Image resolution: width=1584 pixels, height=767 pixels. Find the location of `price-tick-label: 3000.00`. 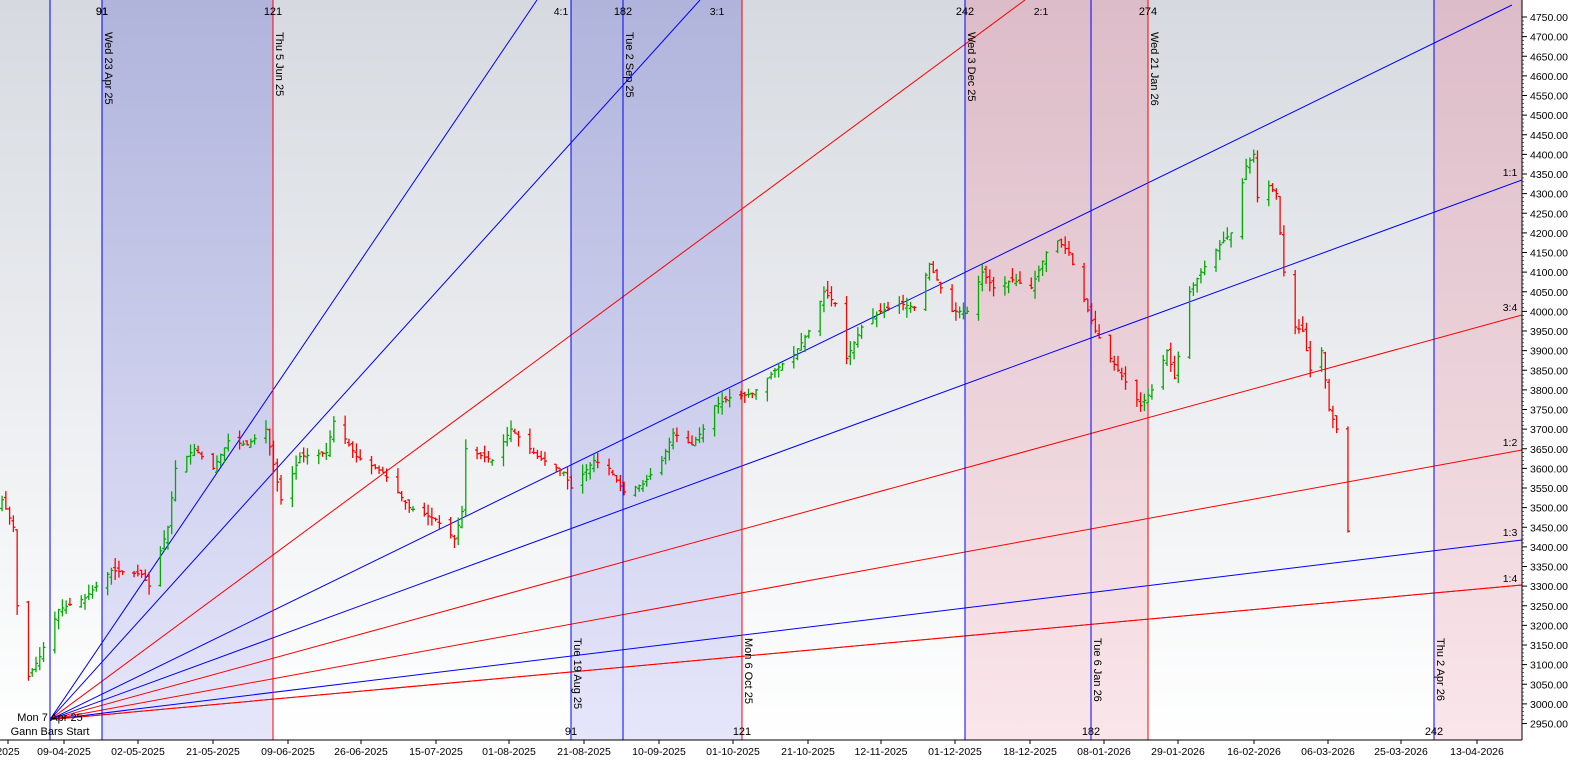

price-tick-label: 3000.00 is located at coordinates (1549, 705).